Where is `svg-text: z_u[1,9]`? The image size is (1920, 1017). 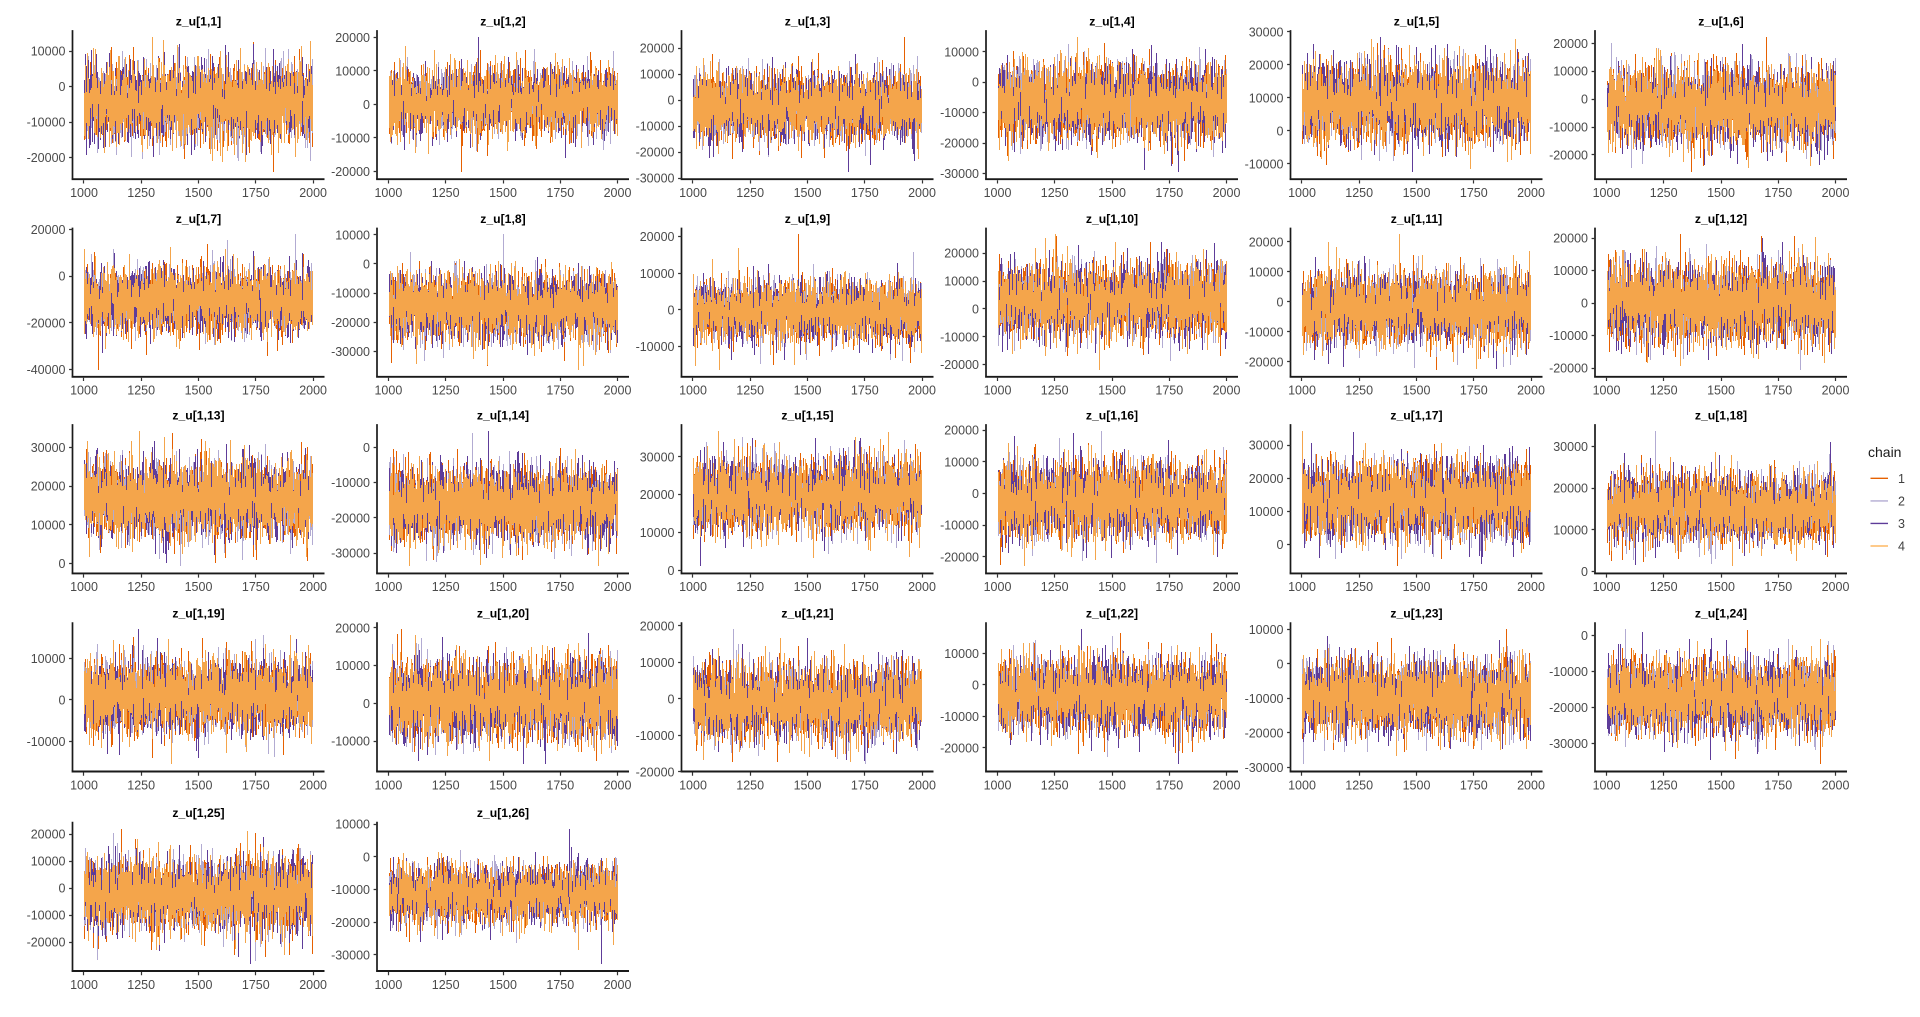
svg-text: z_u[1,9] is located at coordinates (807, 219).